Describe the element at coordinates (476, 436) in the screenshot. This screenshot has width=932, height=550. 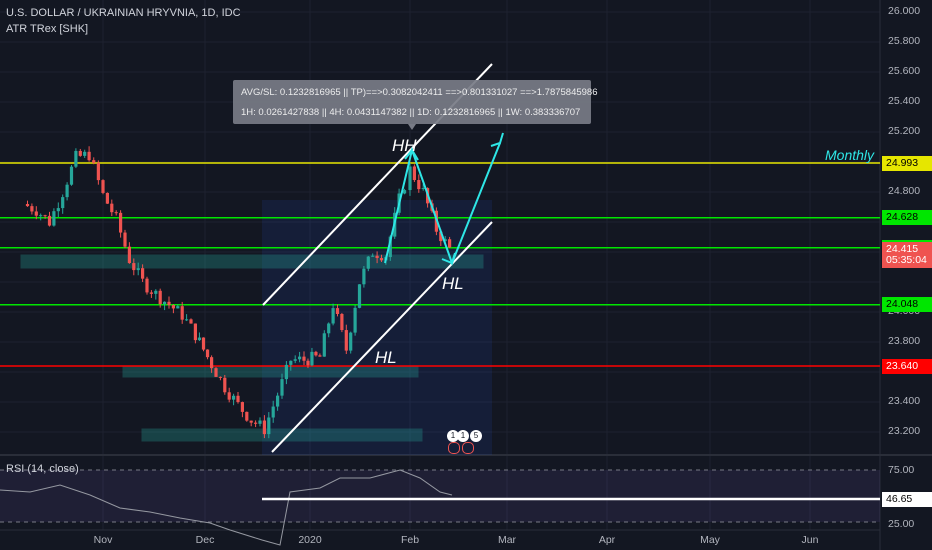
I see `event-badge-3: 5` at that location.